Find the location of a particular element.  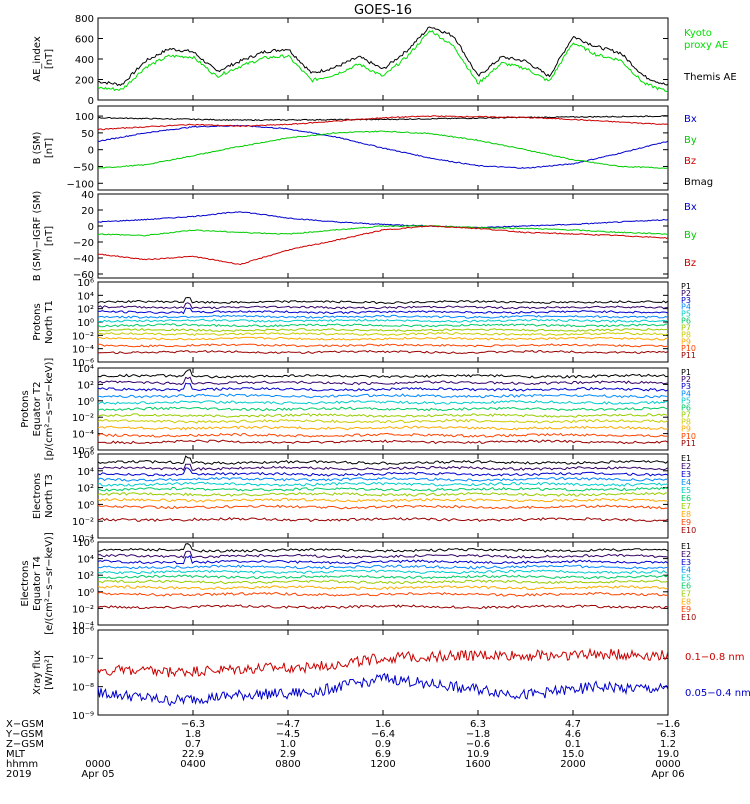

legend-P7: P7 is located at coordinates (686, 327).